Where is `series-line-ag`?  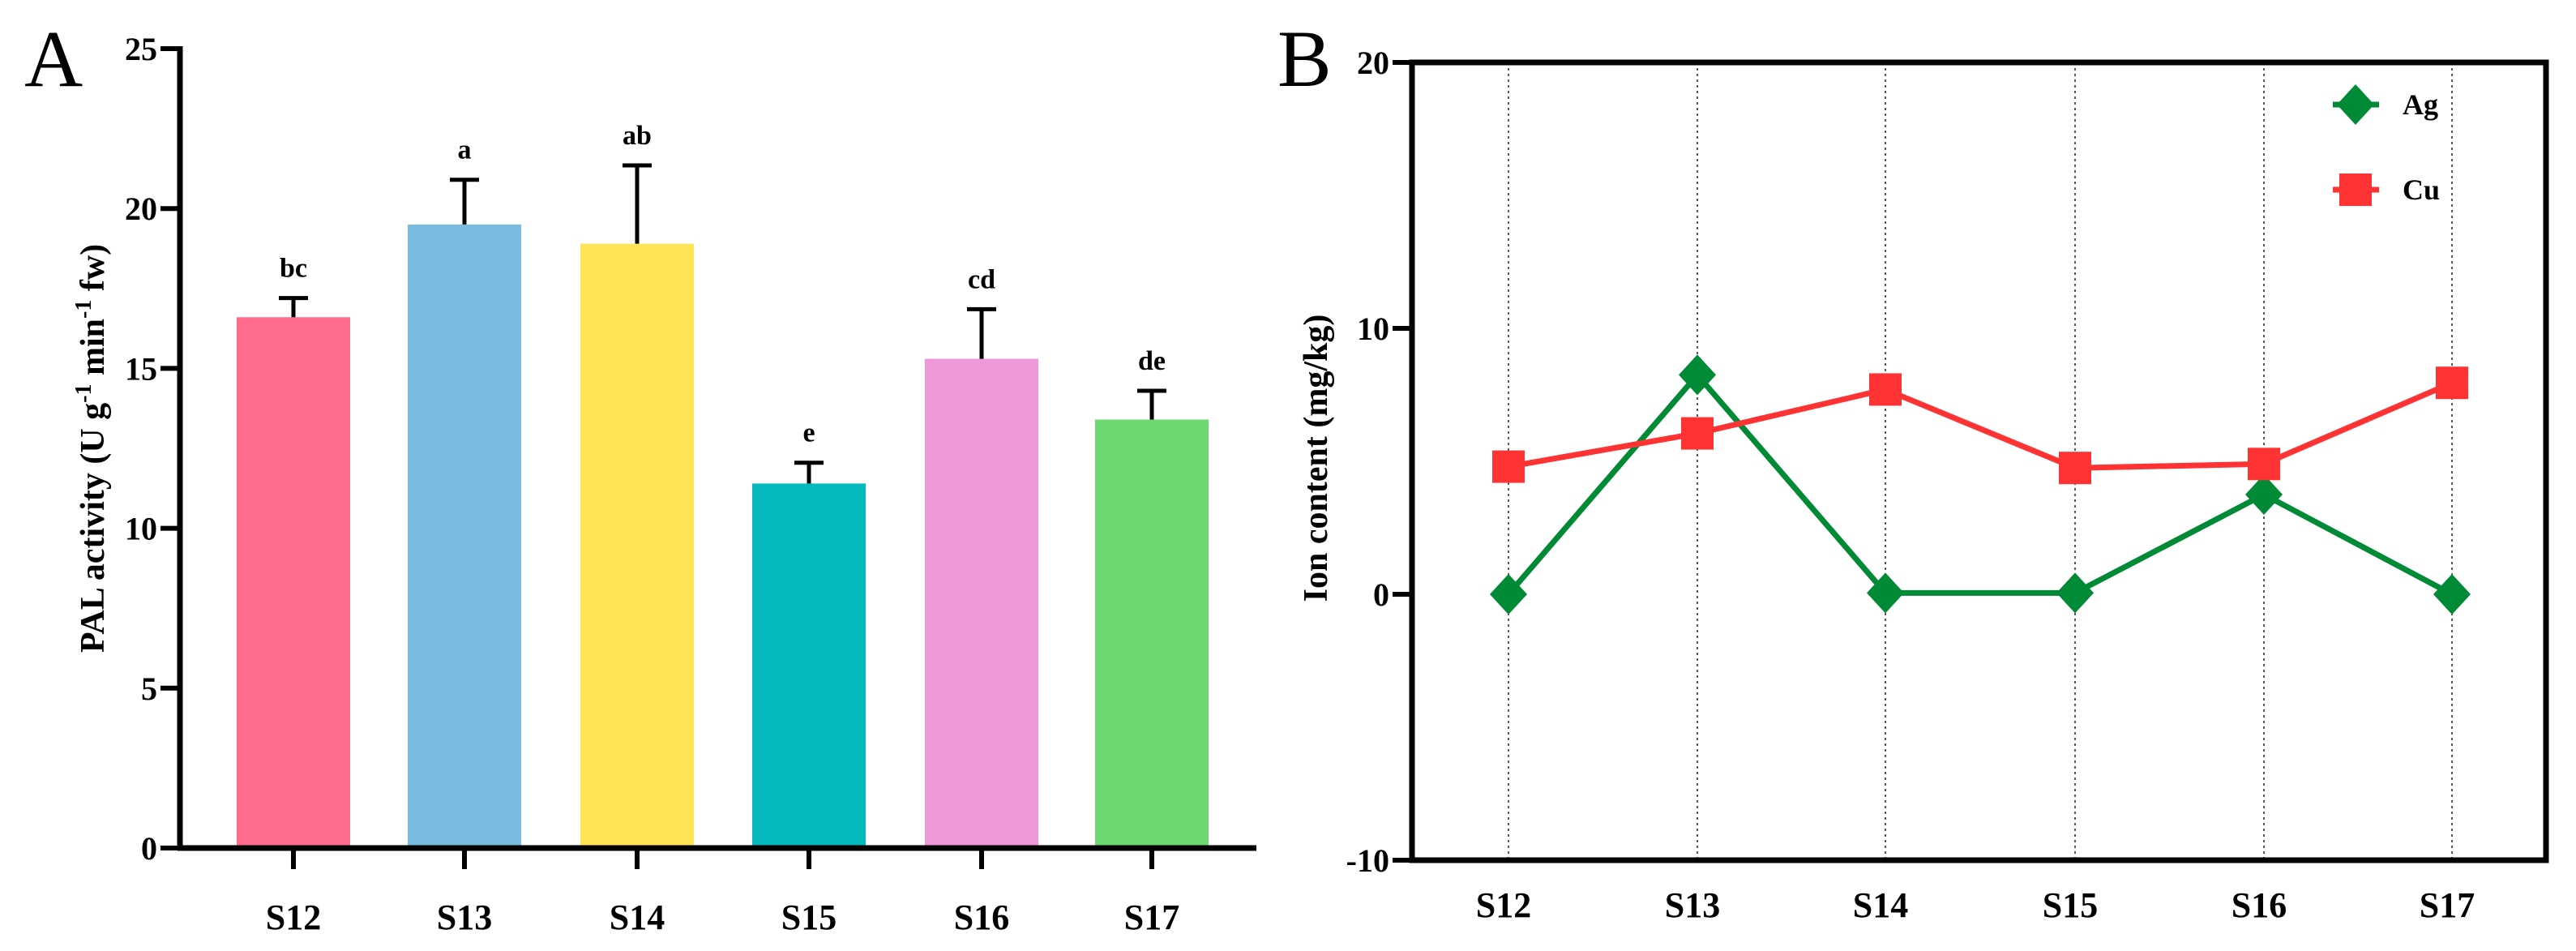 series-line-ag is located at coordinates (1980, 485).